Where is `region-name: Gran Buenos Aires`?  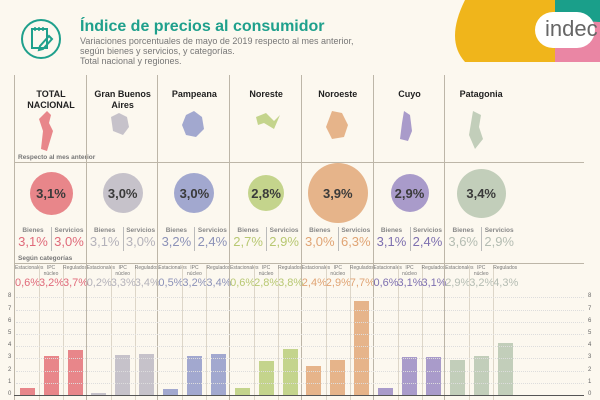
region-name: Gran Buenos Aires is located at coordinates (122, 99).